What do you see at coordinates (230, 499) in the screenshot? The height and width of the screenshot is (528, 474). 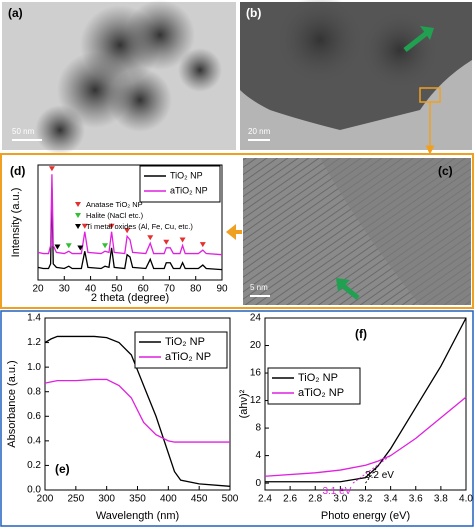 I see `x-tick-label: 500` at bounding box center [230, 499].